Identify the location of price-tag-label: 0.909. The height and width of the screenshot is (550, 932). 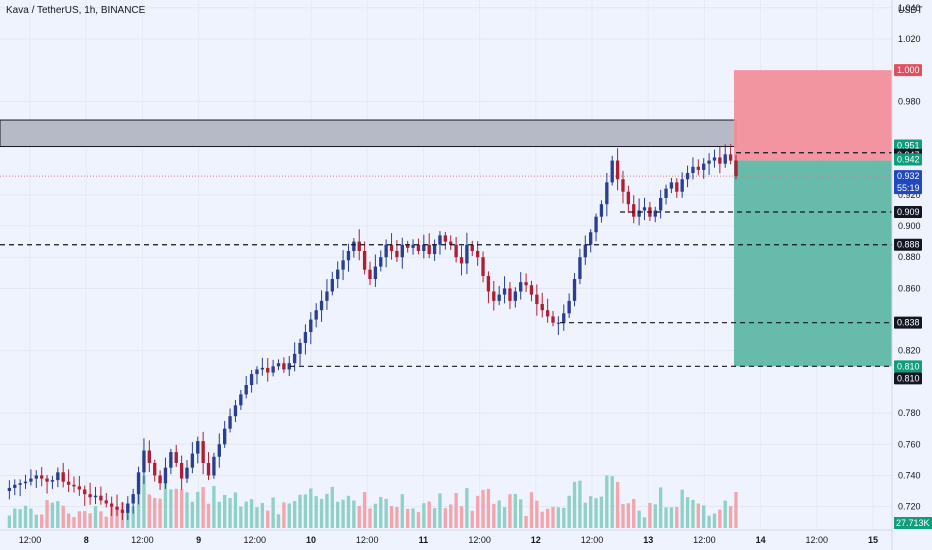
(908, 212).